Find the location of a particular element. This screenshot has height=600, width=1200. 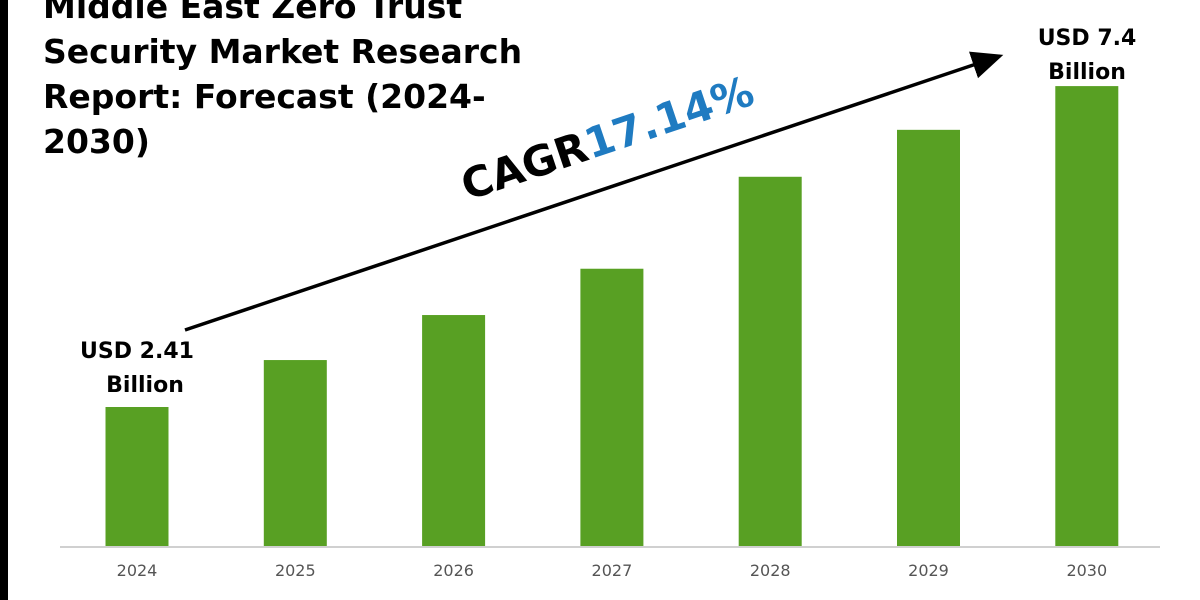

bar-2026 is located at coordinates (454, 431).